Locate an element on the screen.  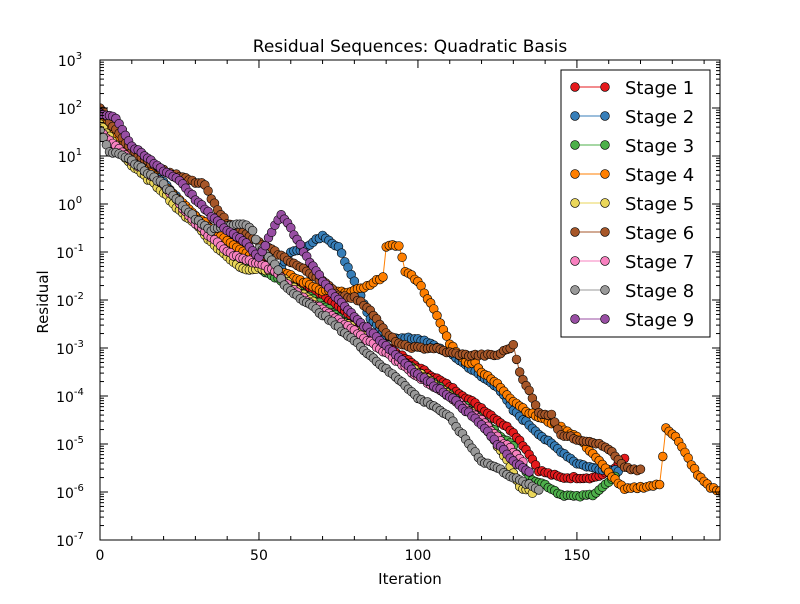
y-tick-label: 10² is located at coordinates (70, 108).